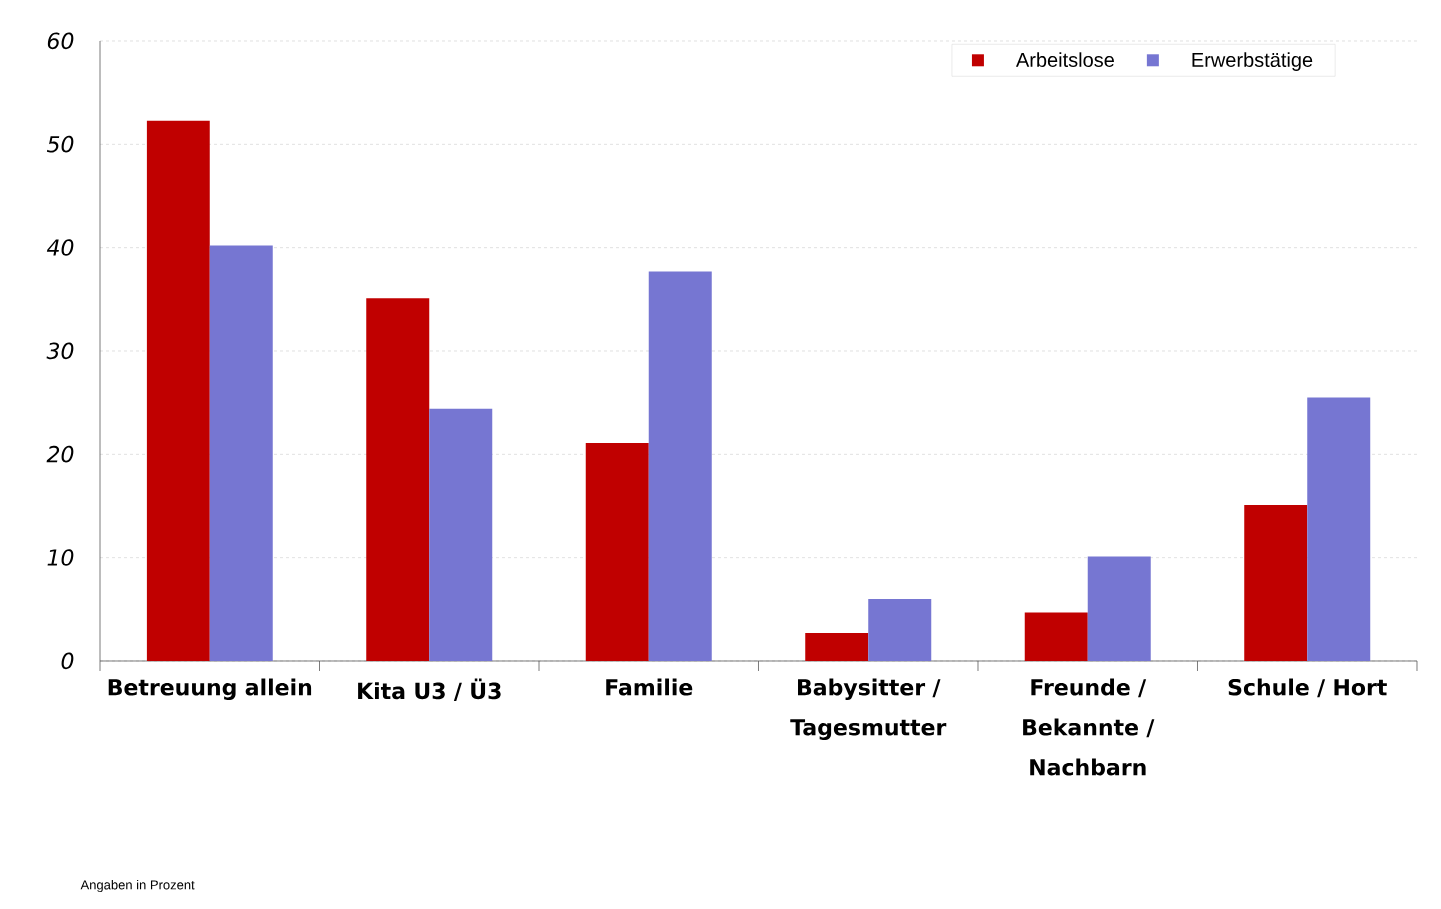 Image resolution: width=1441 pixels, height=909 pixels. Describe the element at coordinates (429, 689) in the screenshot. I see `x-tick-label: Kita U3 / Ü3` at that location.